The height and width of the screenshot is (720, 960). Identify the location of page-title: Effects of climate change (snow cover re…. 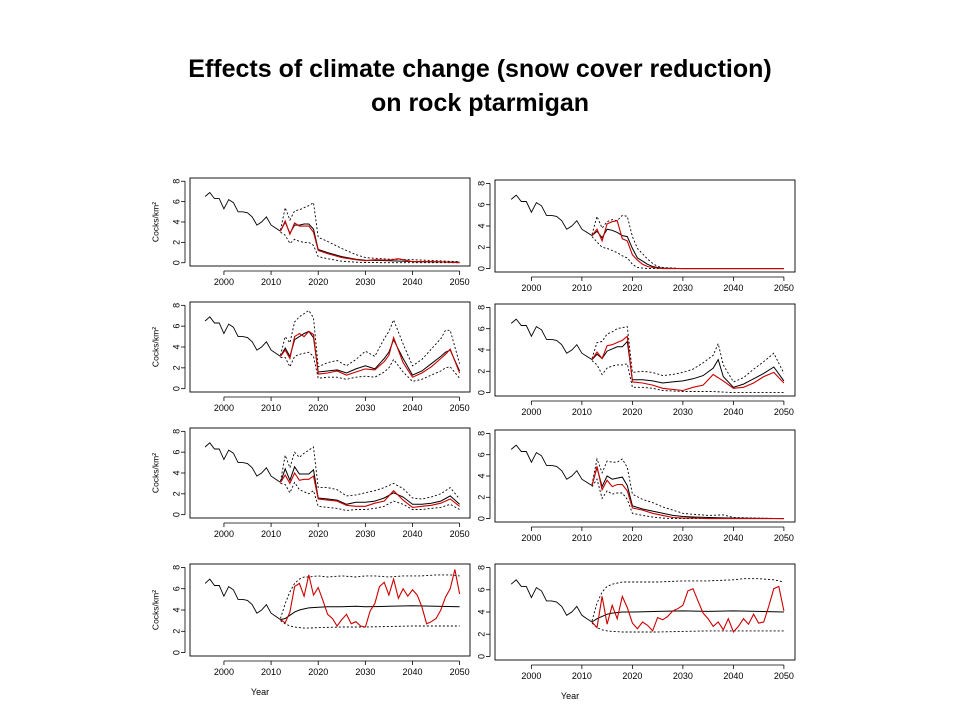
(480, 86).